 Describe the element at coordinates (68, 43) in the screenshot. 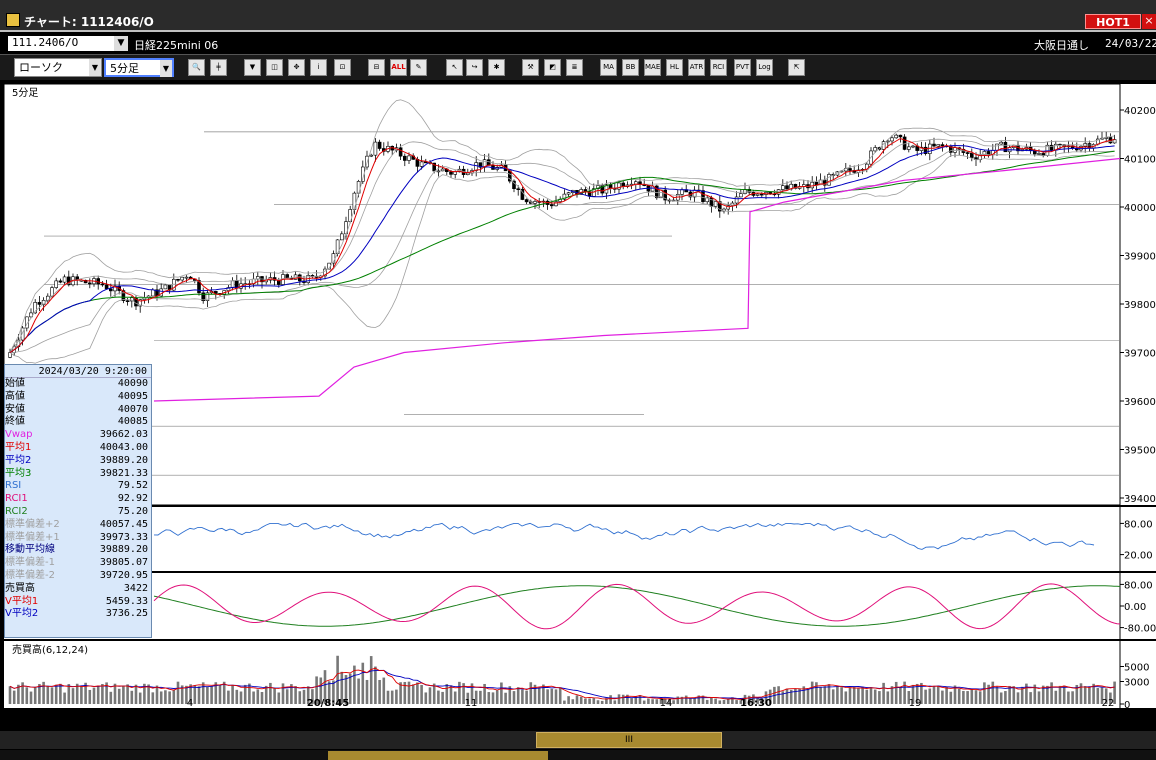

I see `symbol-input: 111.2406/O` at that location.